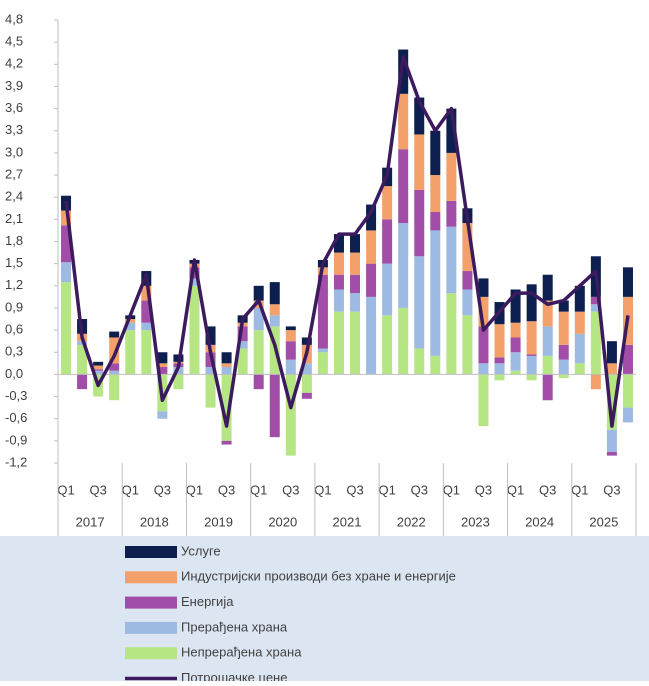 This screenshot has width=649, height=686. Describe the element at coordinates (90, 521) in the screenshot. I see `year-label: 2017` at that location.